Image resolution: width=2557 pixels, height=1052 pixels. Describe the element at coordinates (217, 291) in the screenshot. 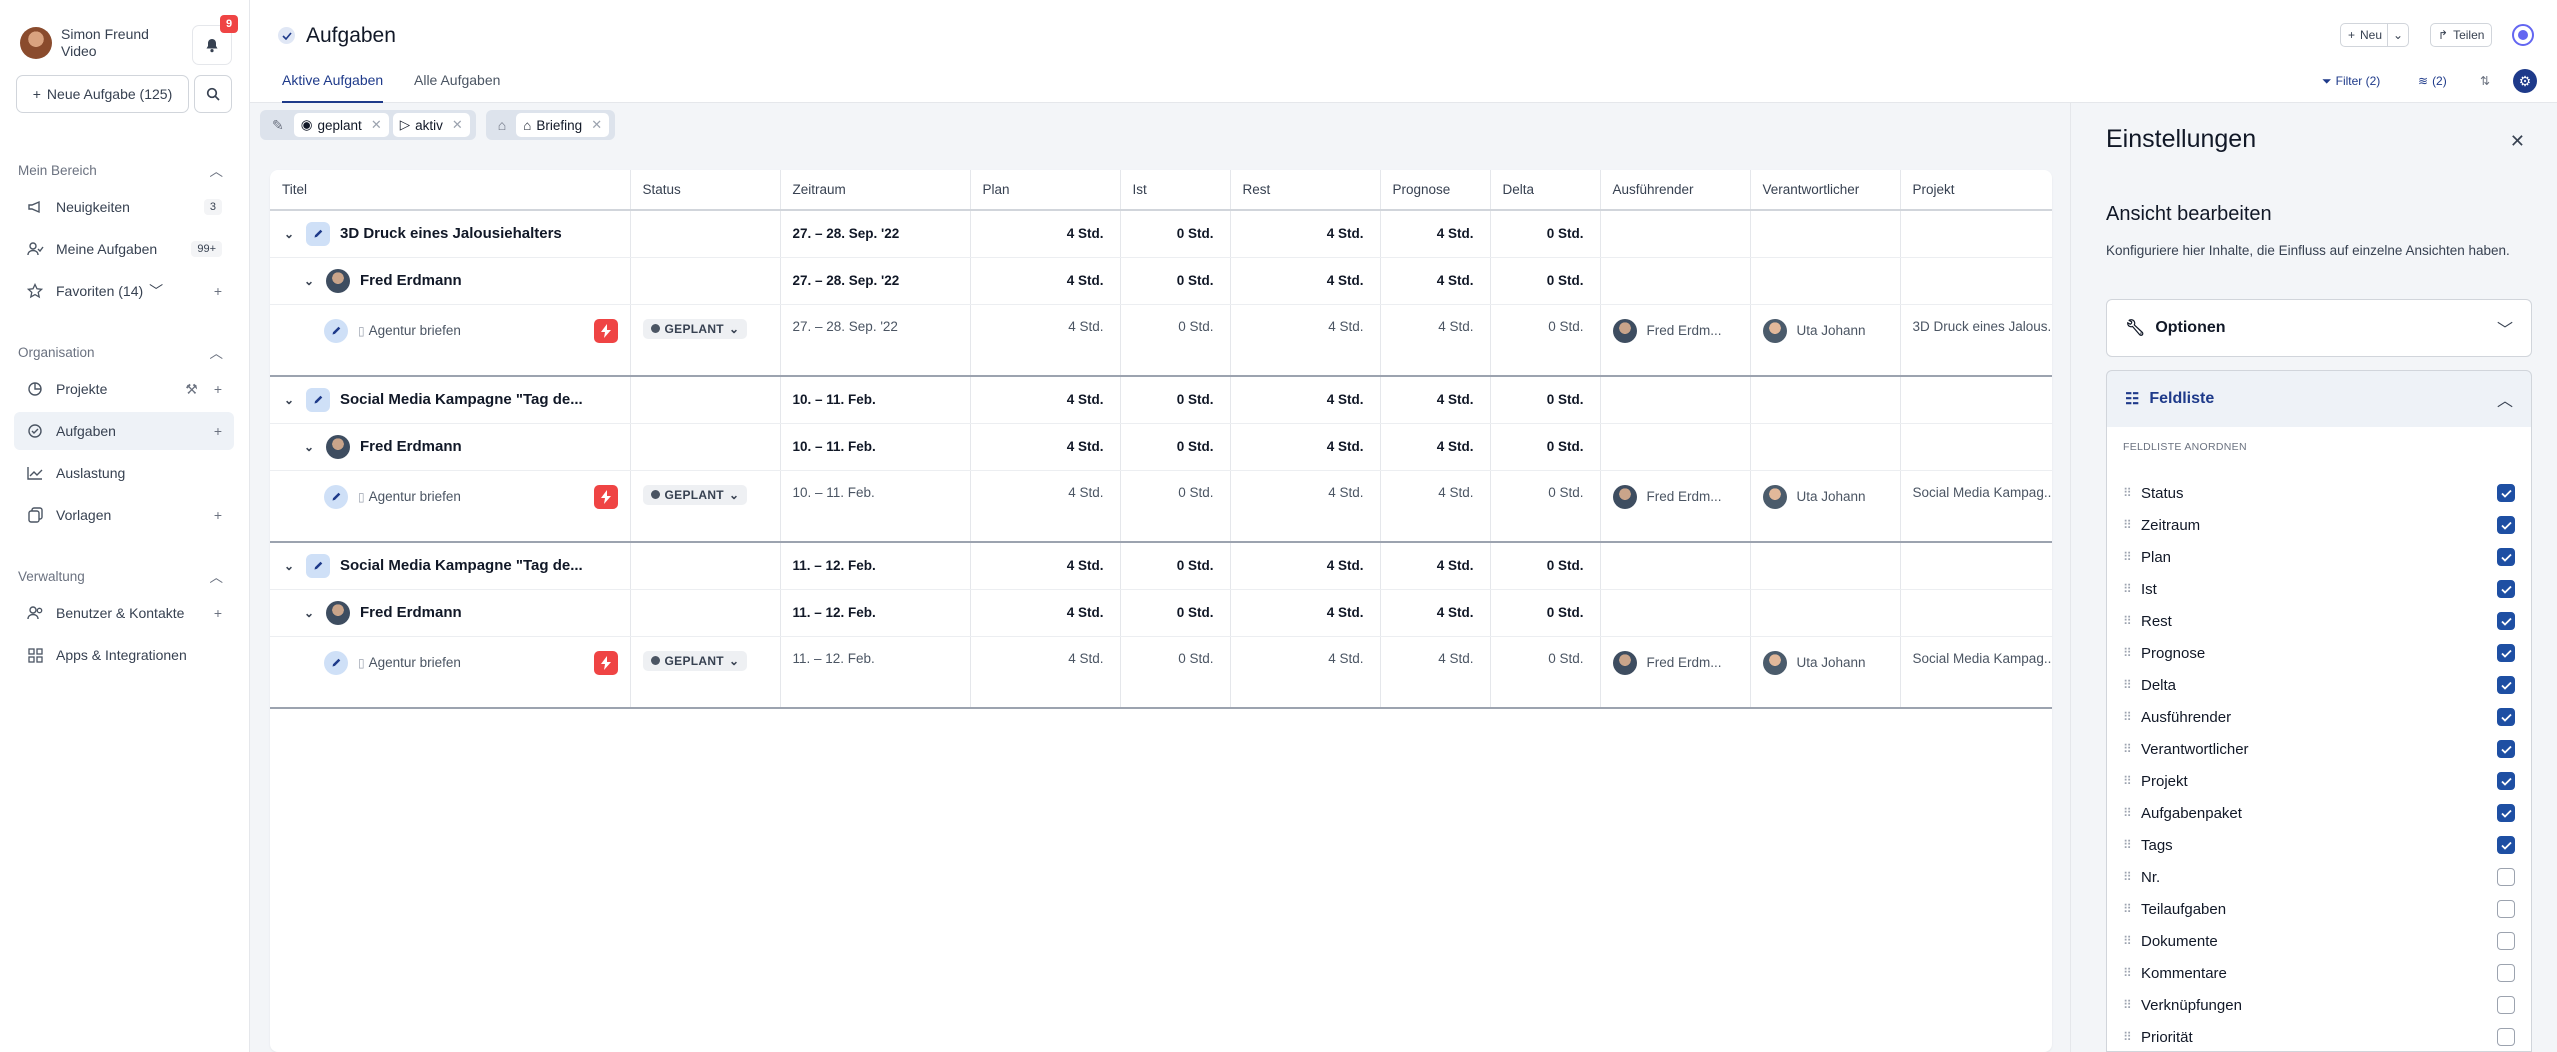

I see `add-favorite-icon: +` at that location.